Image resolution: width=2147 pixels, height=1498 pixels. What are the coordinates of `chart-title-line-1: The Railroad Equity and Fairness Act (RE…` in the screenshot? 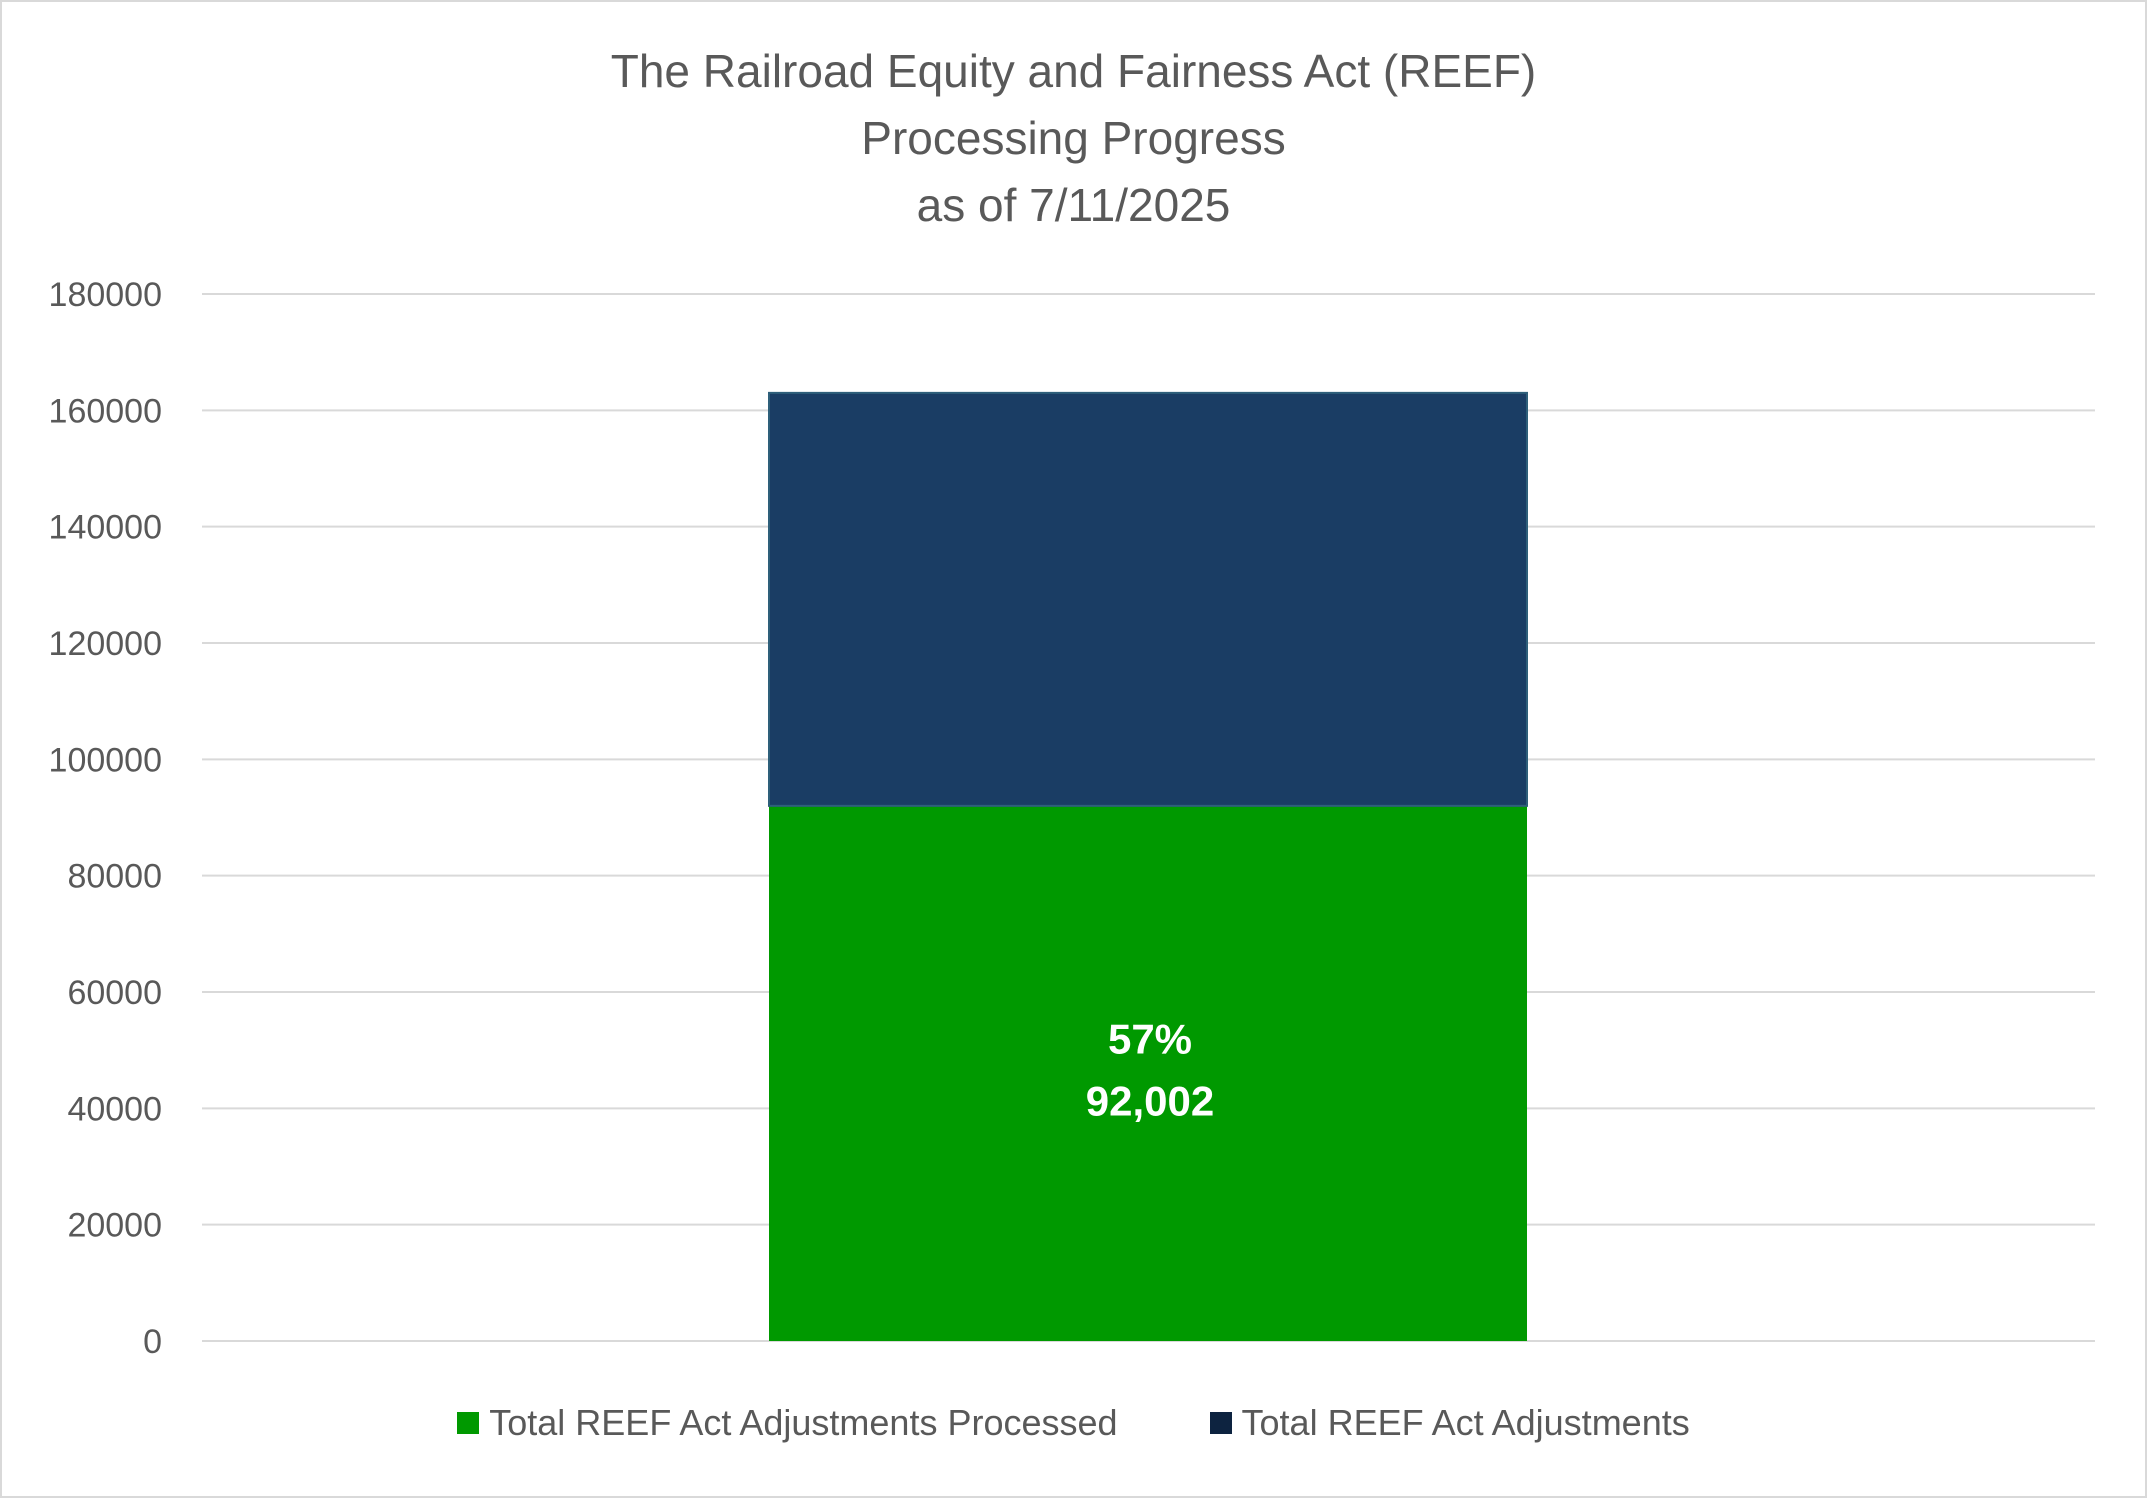 It's located at (1073, 71).